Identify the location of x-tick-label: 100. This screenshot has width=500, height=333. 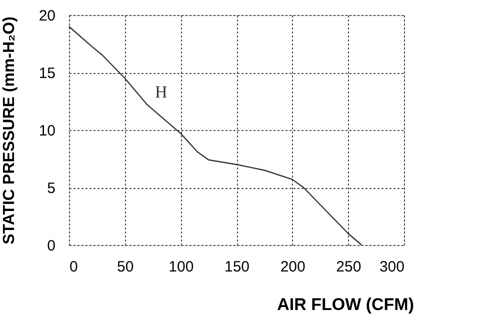
(181, 267).